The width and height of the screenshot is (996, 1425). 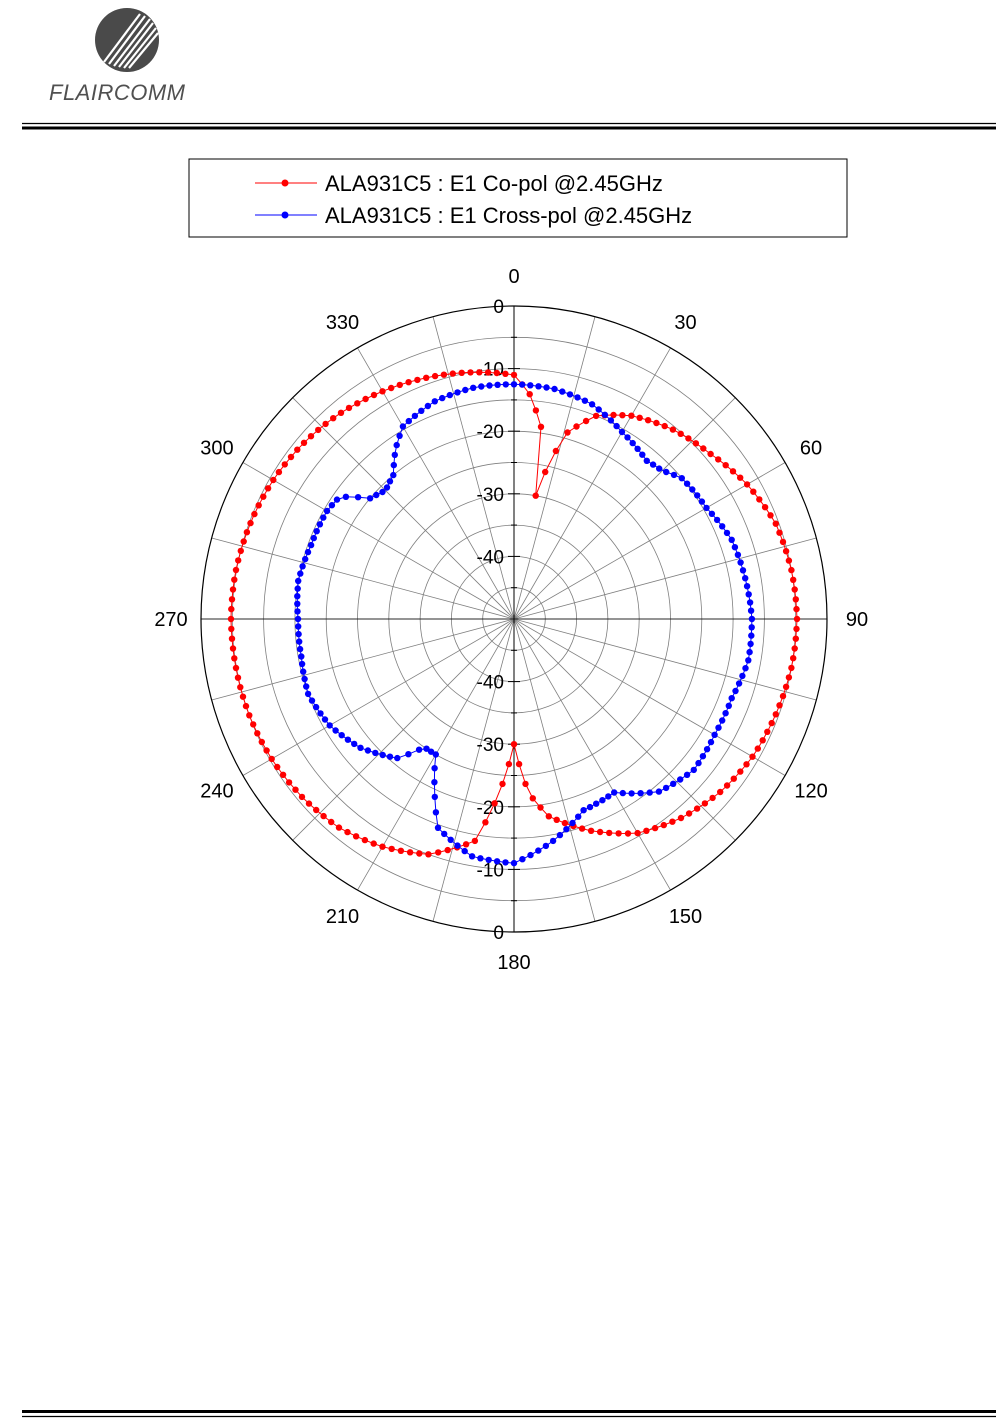 I want to click on radial-label: -20, so click(x=490, y=432).